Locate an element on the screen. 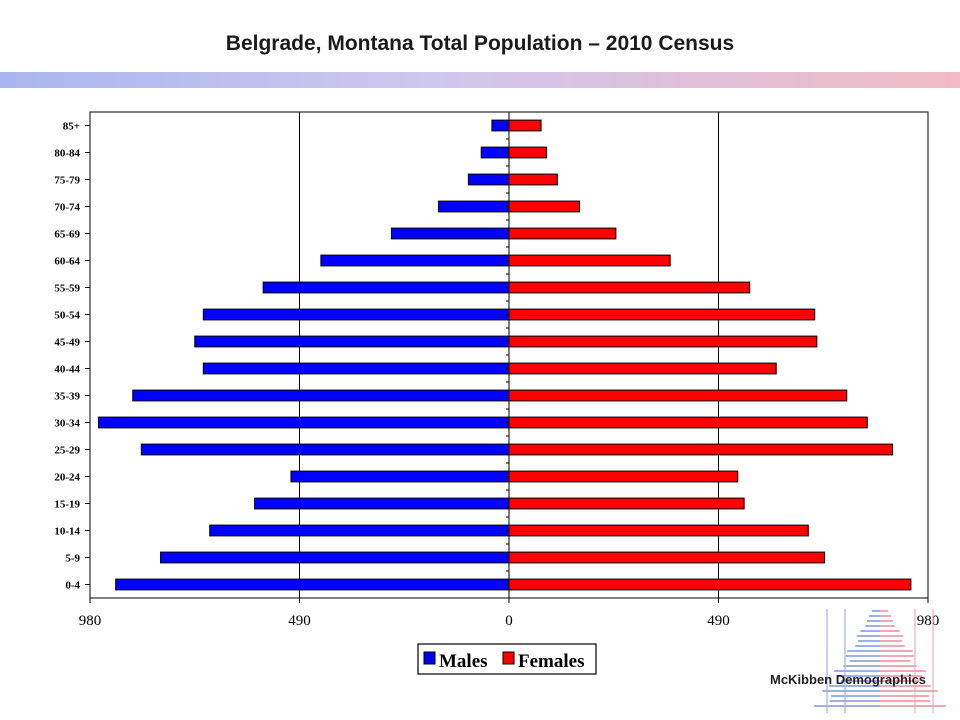 The image size is (960, 720). legend-swatch-females is located at coordinates (508, 658).